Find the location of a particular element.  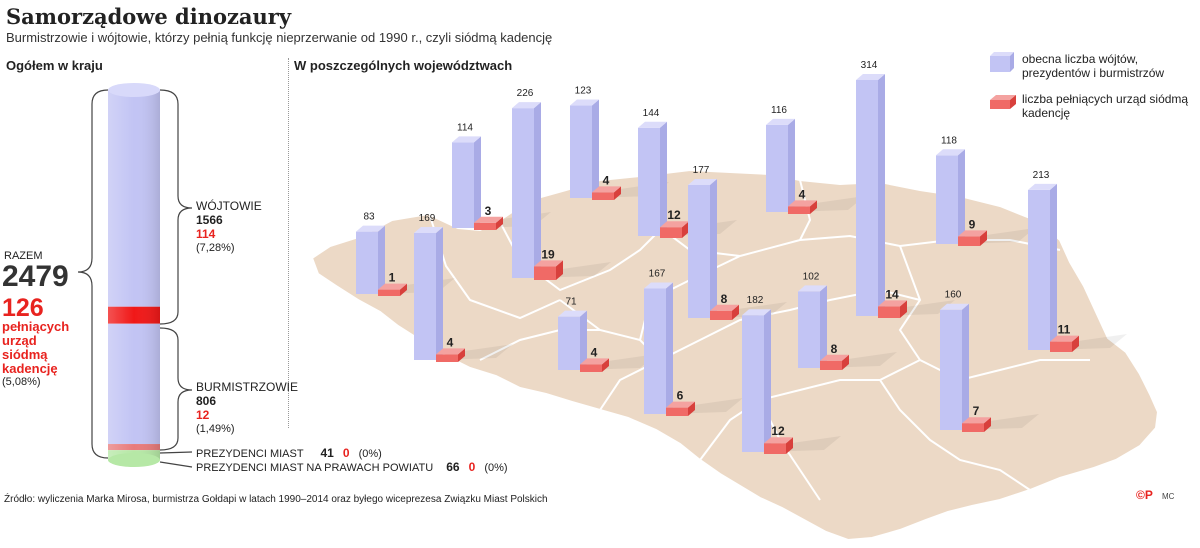

seventh-value-label: 14 is located at coordinates (892, 294).